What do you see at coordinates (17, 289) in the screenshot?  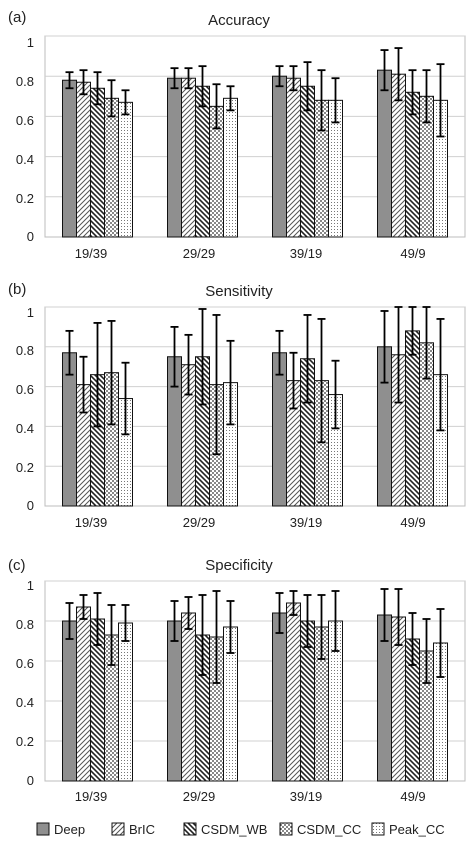 I see `panel-label: (b)` at bounding box center [17, 289].